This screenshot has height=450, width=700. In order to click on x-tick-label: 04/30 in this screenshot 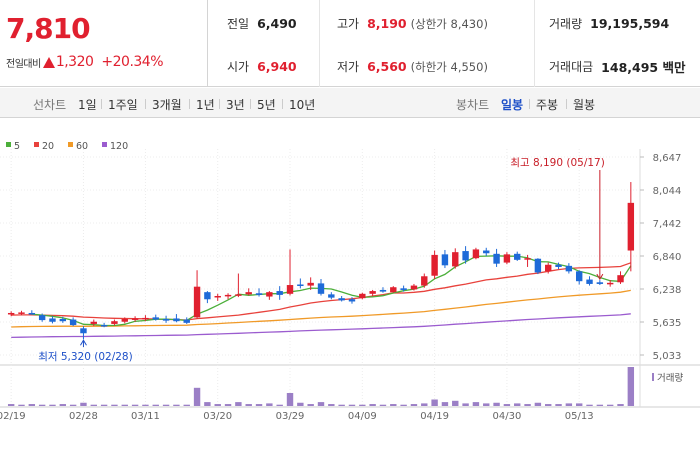, I will do `click(506, 416)`.